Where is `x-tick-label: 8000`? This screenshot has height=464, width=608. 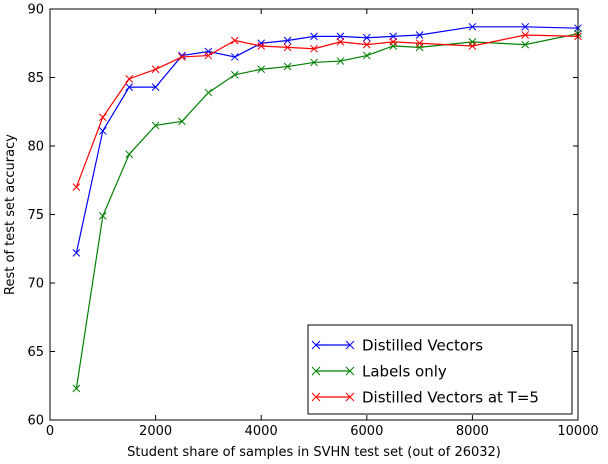 x-tick-label: 8000 is located at coordinates (472, 431).